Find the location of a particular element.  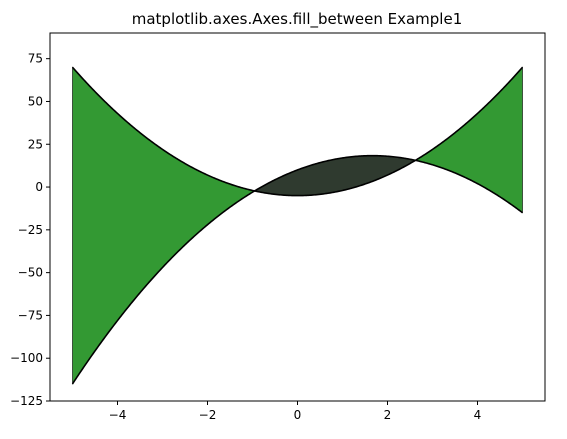

y-axis: 75 50 25 0 −25 −50 −75 −100 −125 is located at coordinates (30, 230).